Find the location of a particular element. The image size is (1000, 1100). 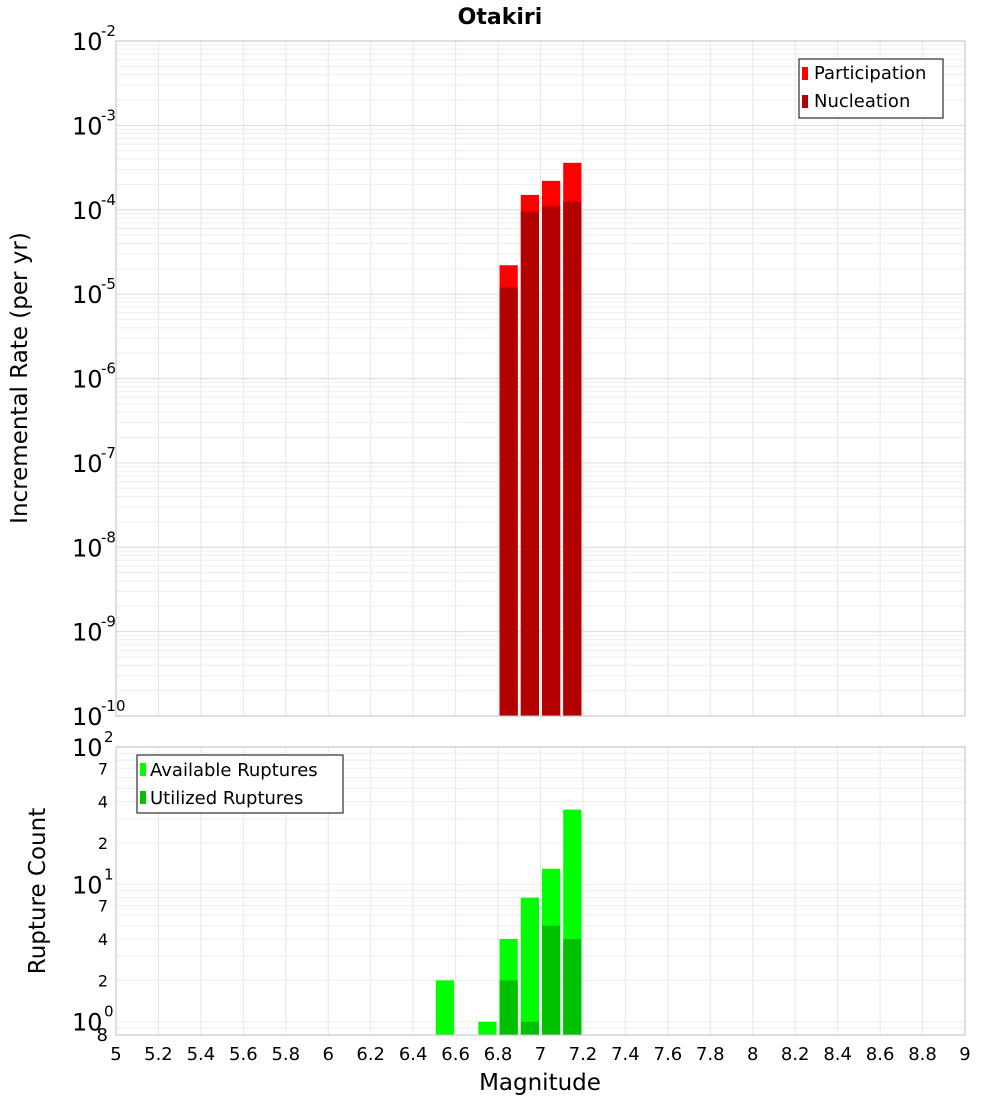

bottom-y-tick-label: 10 0 is located at coordinates (93, 1020).